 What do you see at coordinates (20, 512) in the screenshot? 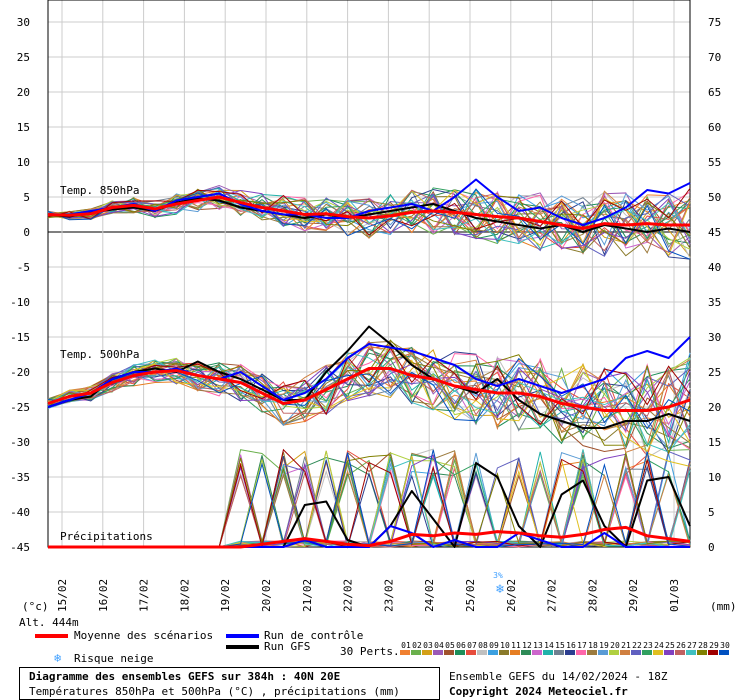
I see `left-tick-label: -40` at bounding box center [20, 512].